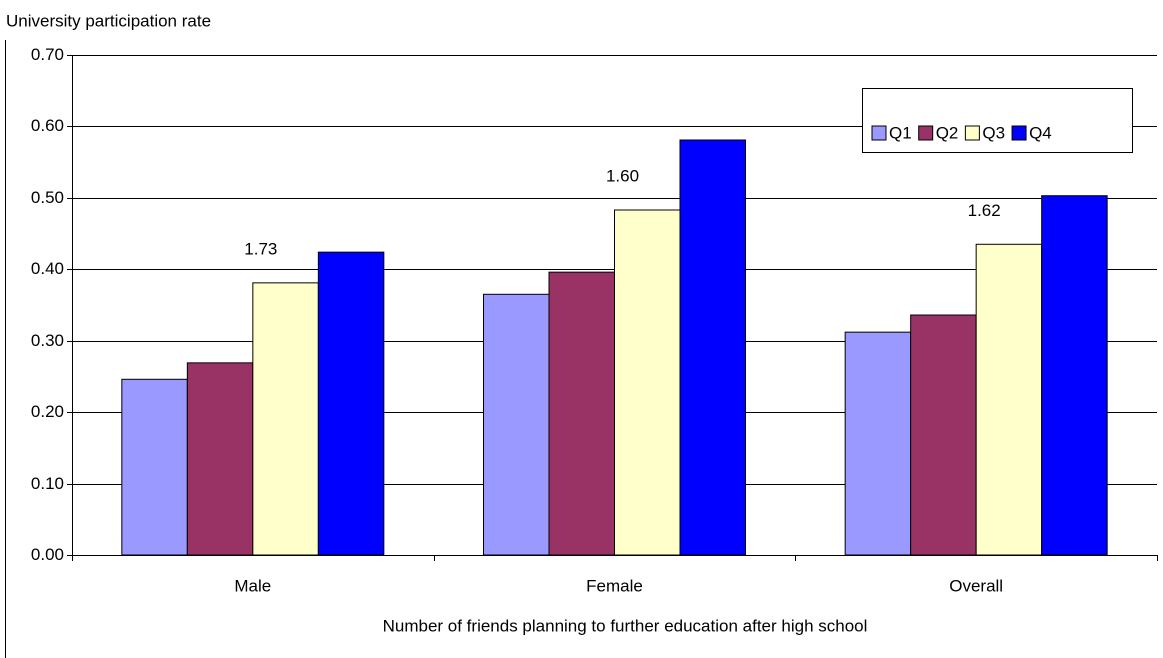  What do you see at coordinates (47, 554) in the screenshot?
I see `y-tick-label: 0.00` at bounding box center [47, 554].